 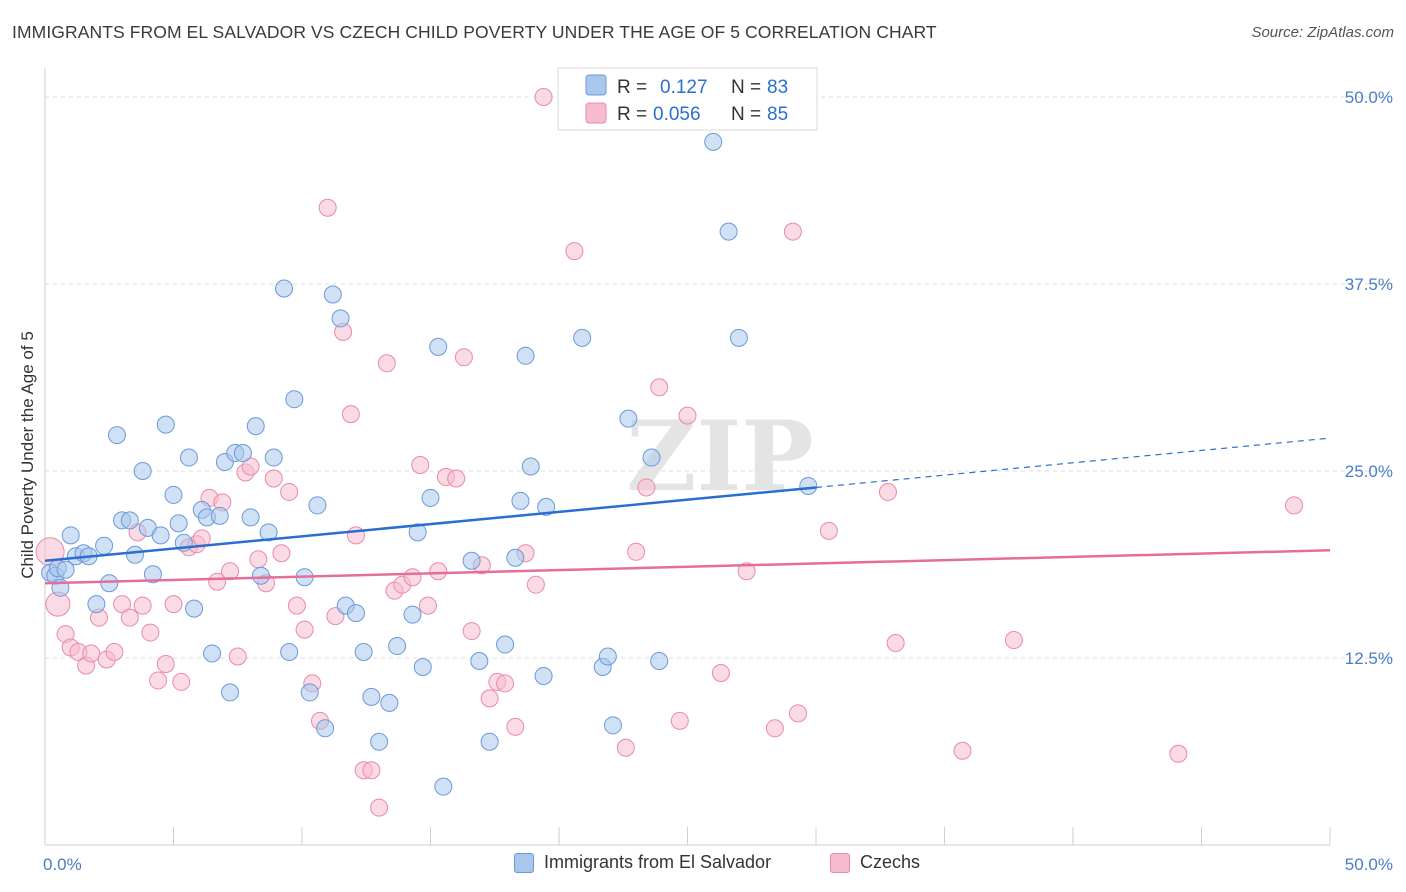 I want to click on legend-swatch-el-salvador, so click(x=524, y=862).